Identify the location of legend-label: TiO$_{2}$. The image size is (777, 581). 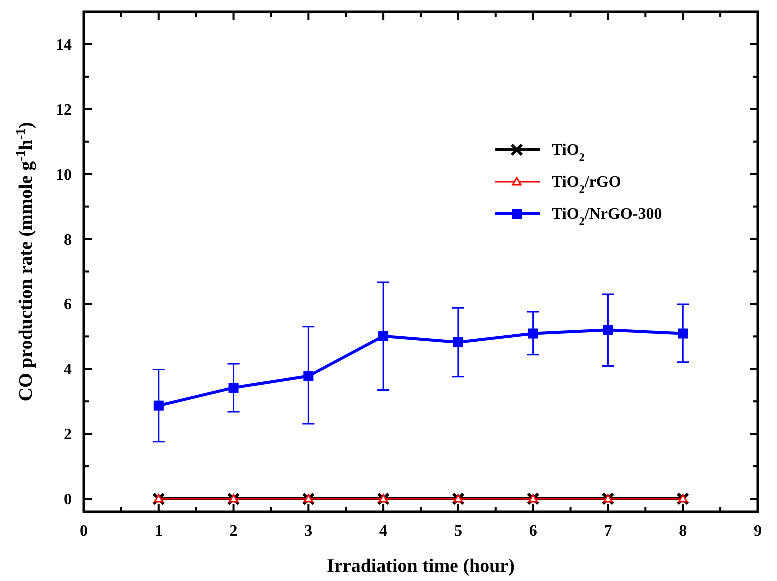
(569, 153).